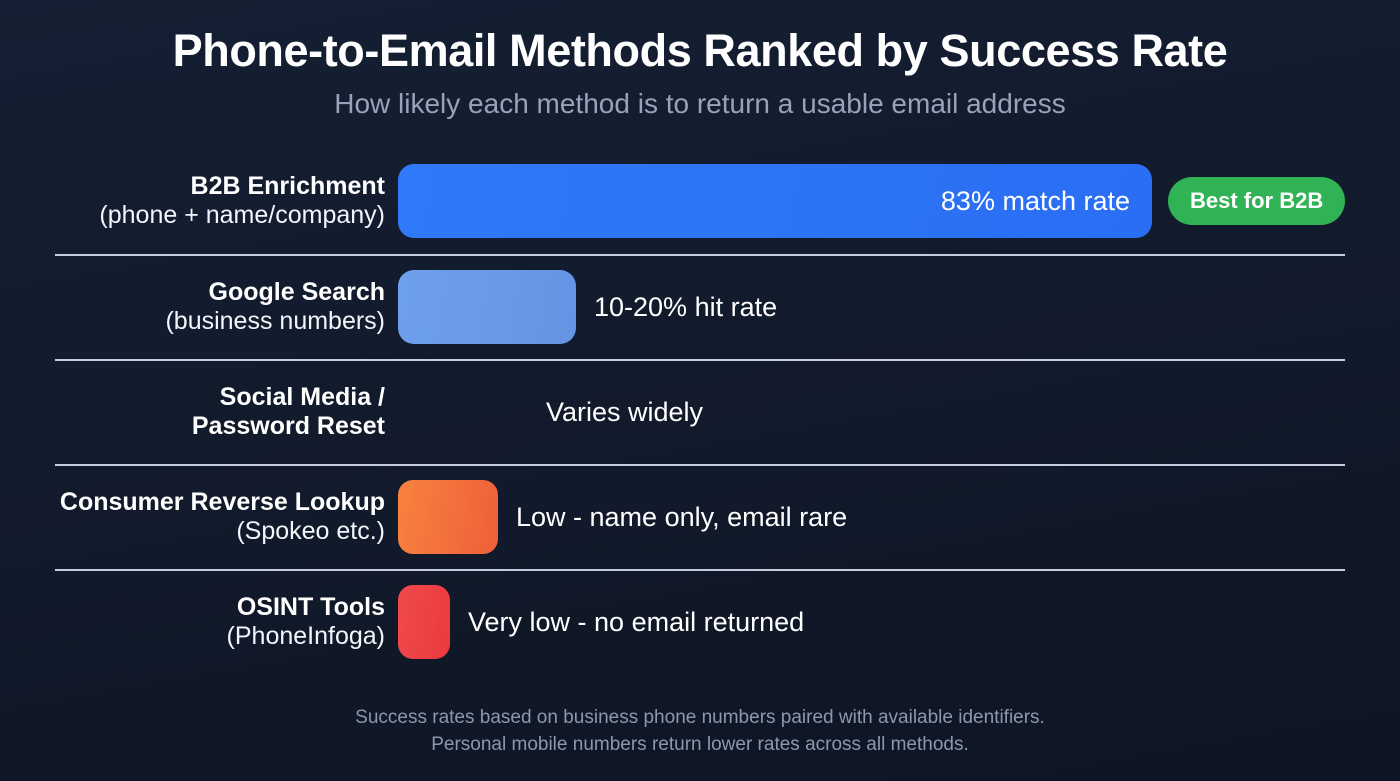 Image resolution: width=1400 pixels, height=781 pixels. I want to click on bar-label: B2B Enrichment (phone + name/company), so click(226, 201).